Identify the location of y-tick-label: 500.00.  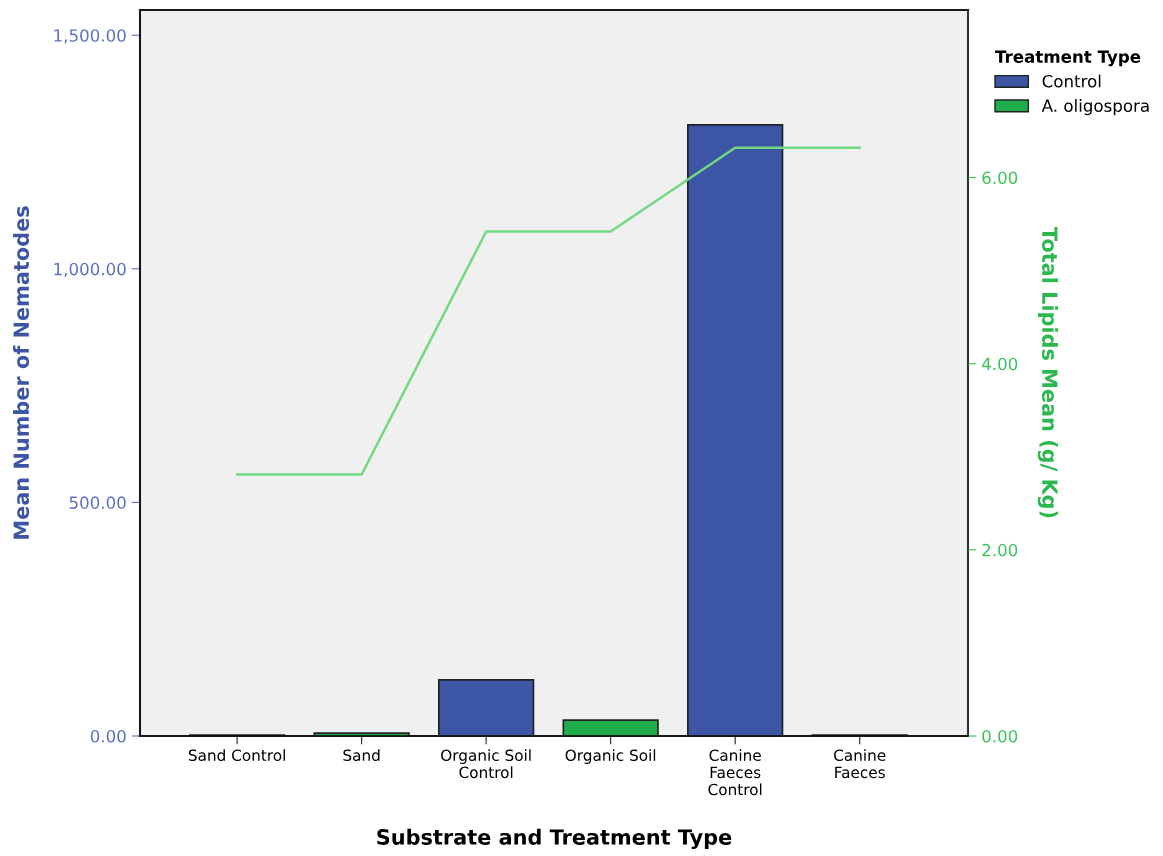
(97, 502).